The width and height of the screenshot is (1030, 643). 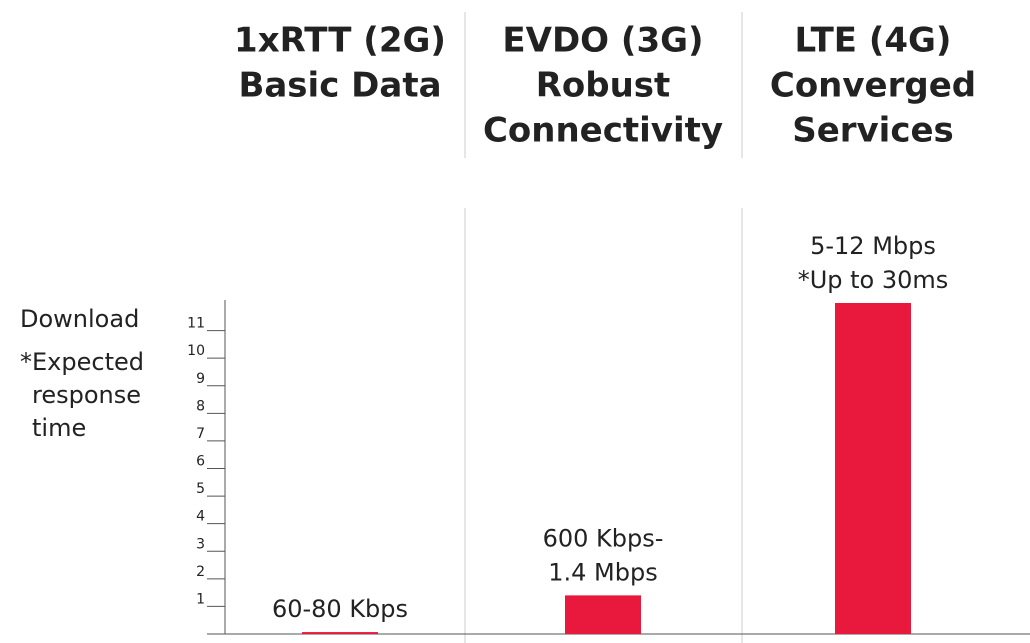 What do you see at coordinates (200, 434) in the screenshot?
I see `y-tick-label: 7` at bounding box center [200, 434].